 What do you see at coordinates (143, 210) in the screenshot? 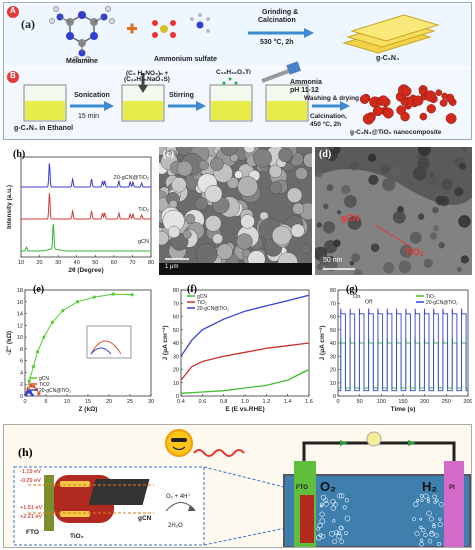
I see `series-label: TiO₂` at bounding box center [143, 210].